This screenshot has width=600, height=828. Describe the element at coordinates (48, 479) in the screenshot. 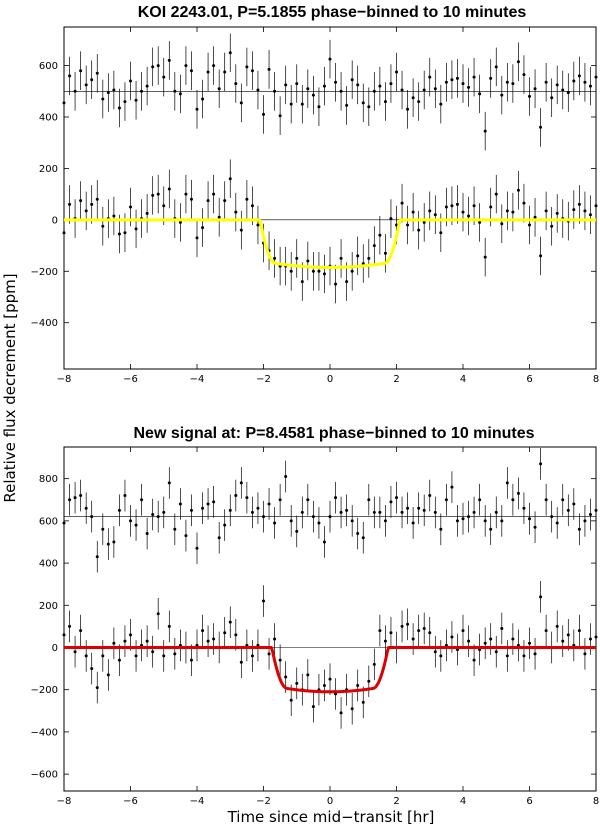

I see `plot2-y-tick-label-7: 800` at that location.